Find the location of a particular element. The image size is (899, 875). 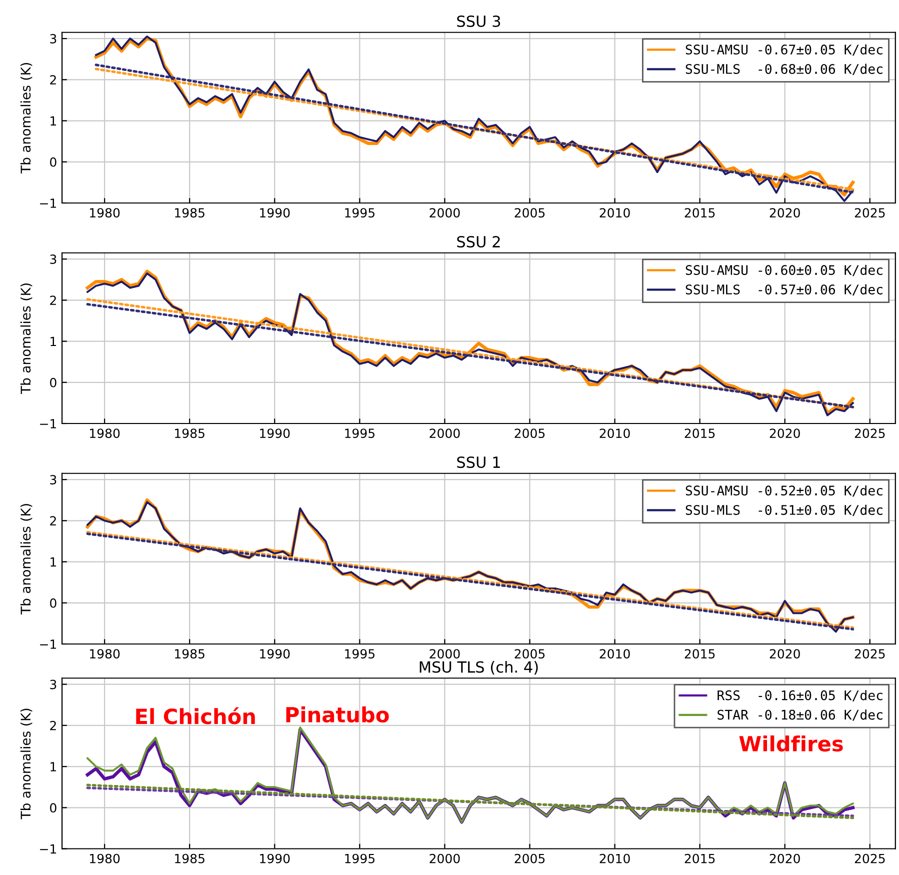

legend-label: SSU-AMSU -0.67±0.05 K/dec is located at coordinates (784, 50).